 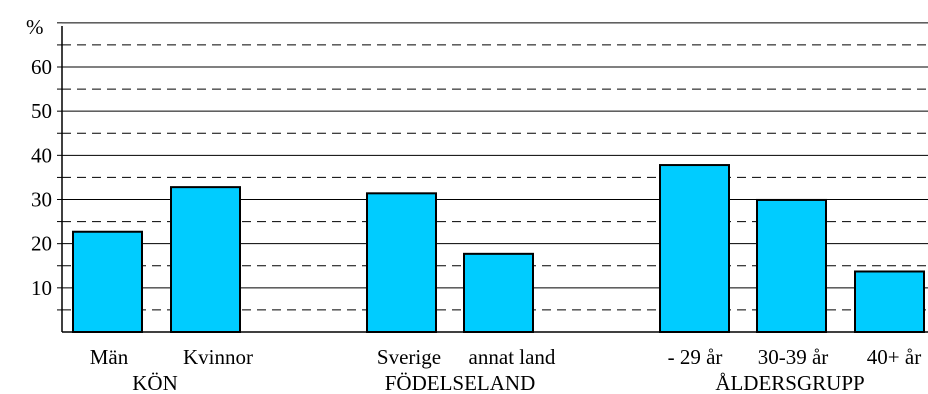 I want to click on y-tick-labels: 10 20 30 40 50 60, so click(x=41, y=177).